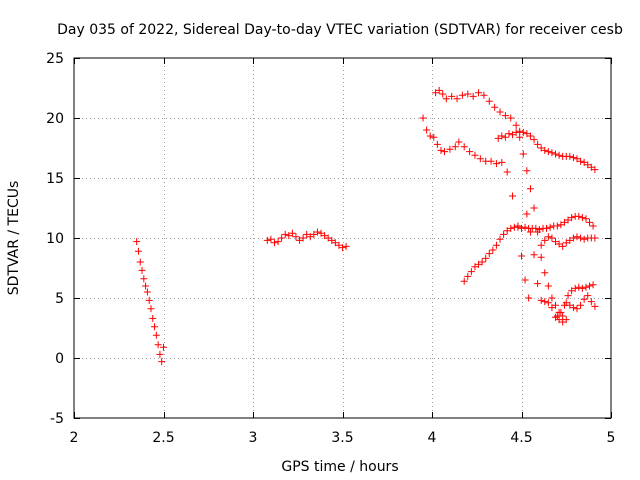  Describe the element at coordinates (55, 59) in the screenshot. I see `y-tick-label: 25` at that location.